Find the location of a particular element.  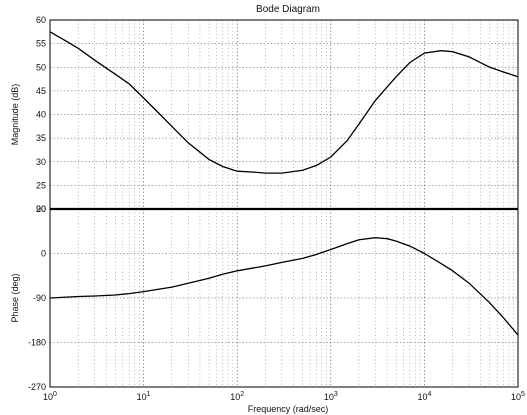

magnitude-tick-labels: 20 25 30 35 40 45 50 55 60 is located at coordinates (41, 114).